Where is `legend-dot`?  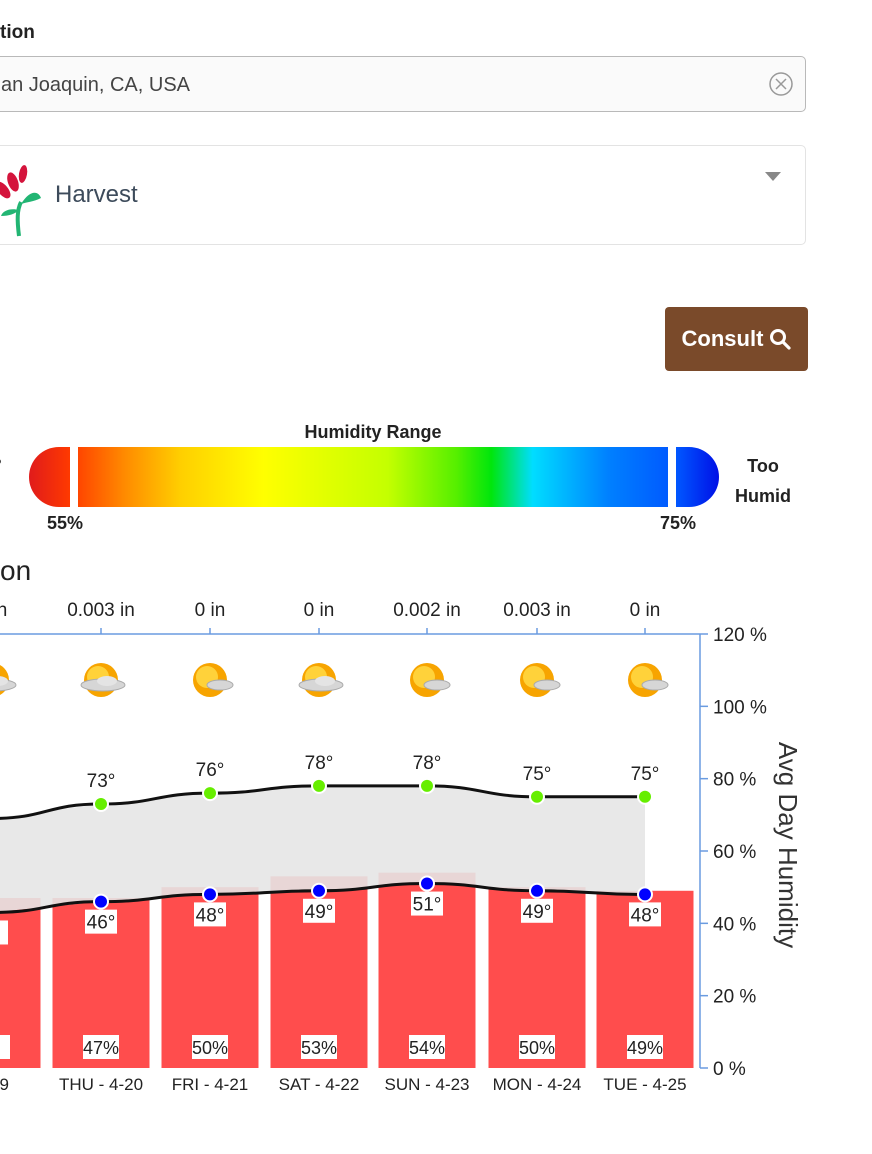 legend-dot is located at coordinates (0, 461).